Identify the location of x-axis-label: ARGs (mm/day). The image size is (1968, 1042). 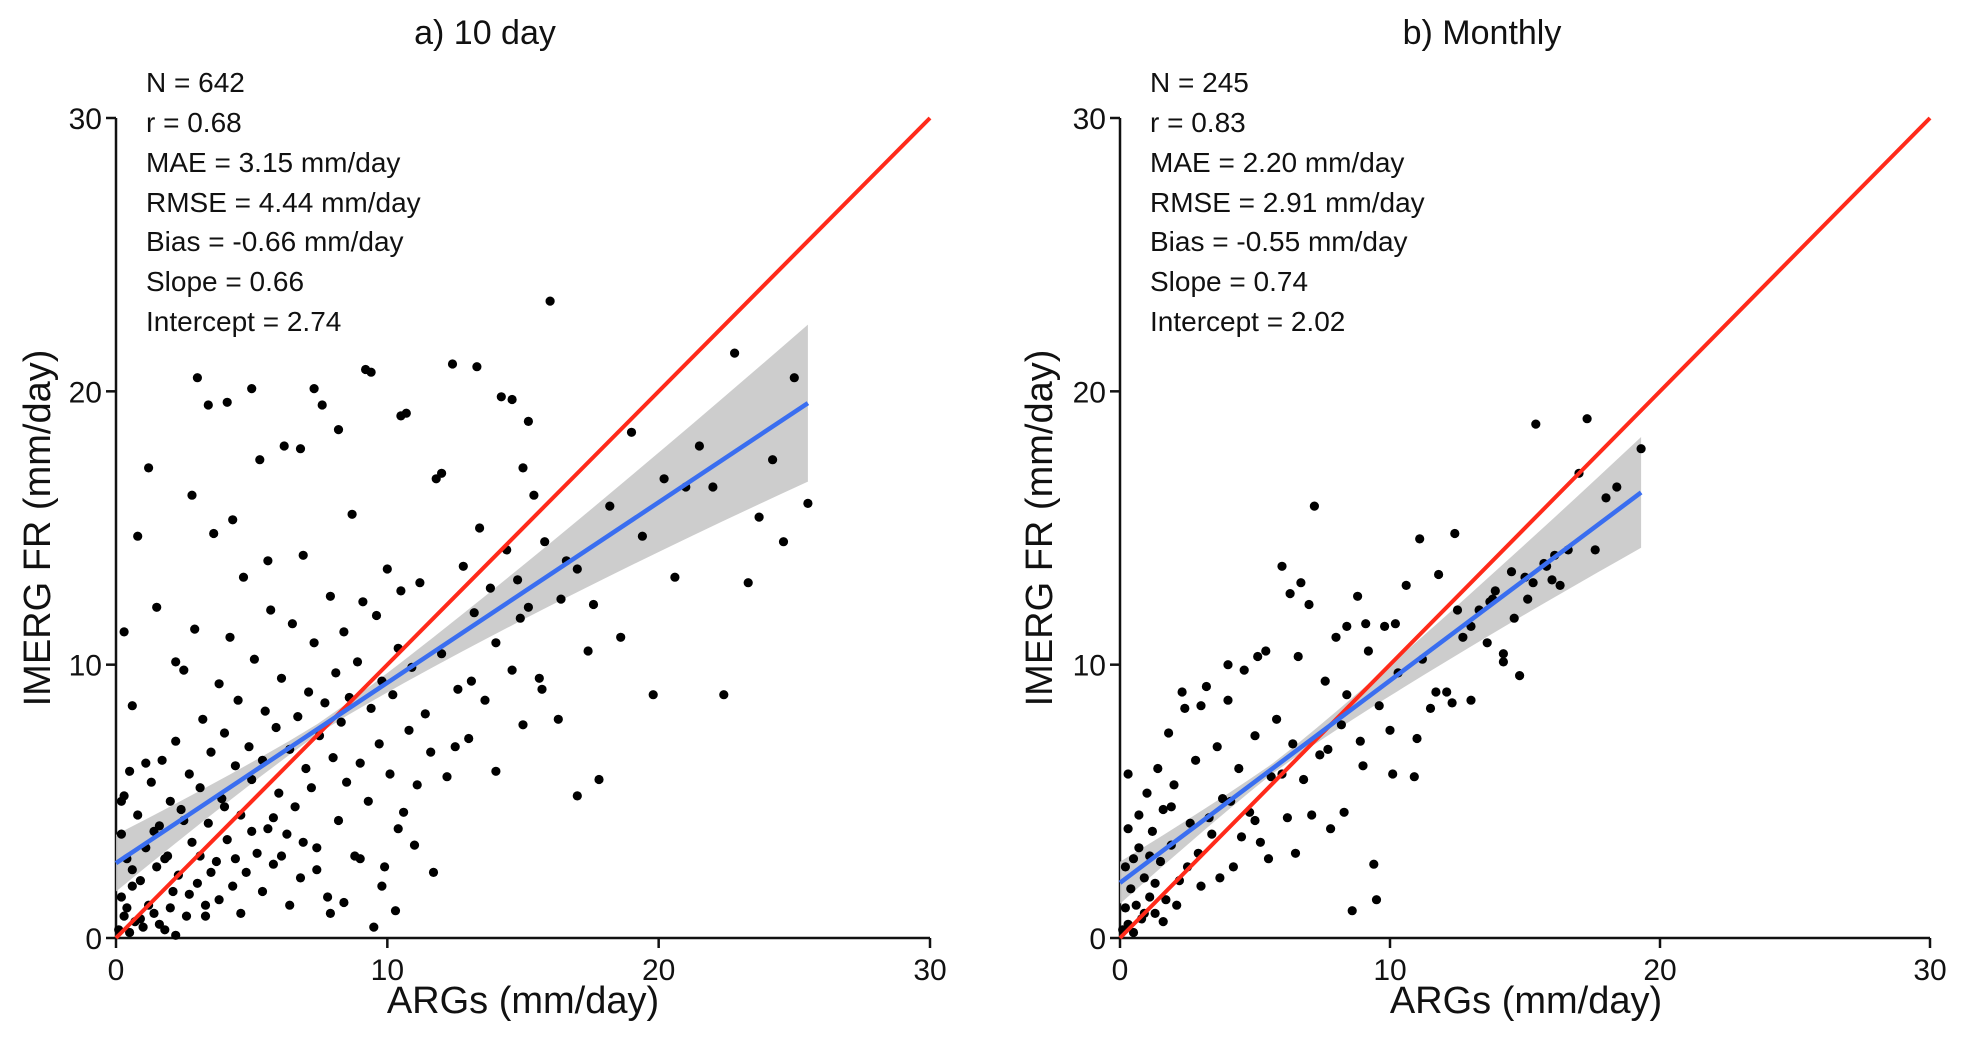
(523, 1001).